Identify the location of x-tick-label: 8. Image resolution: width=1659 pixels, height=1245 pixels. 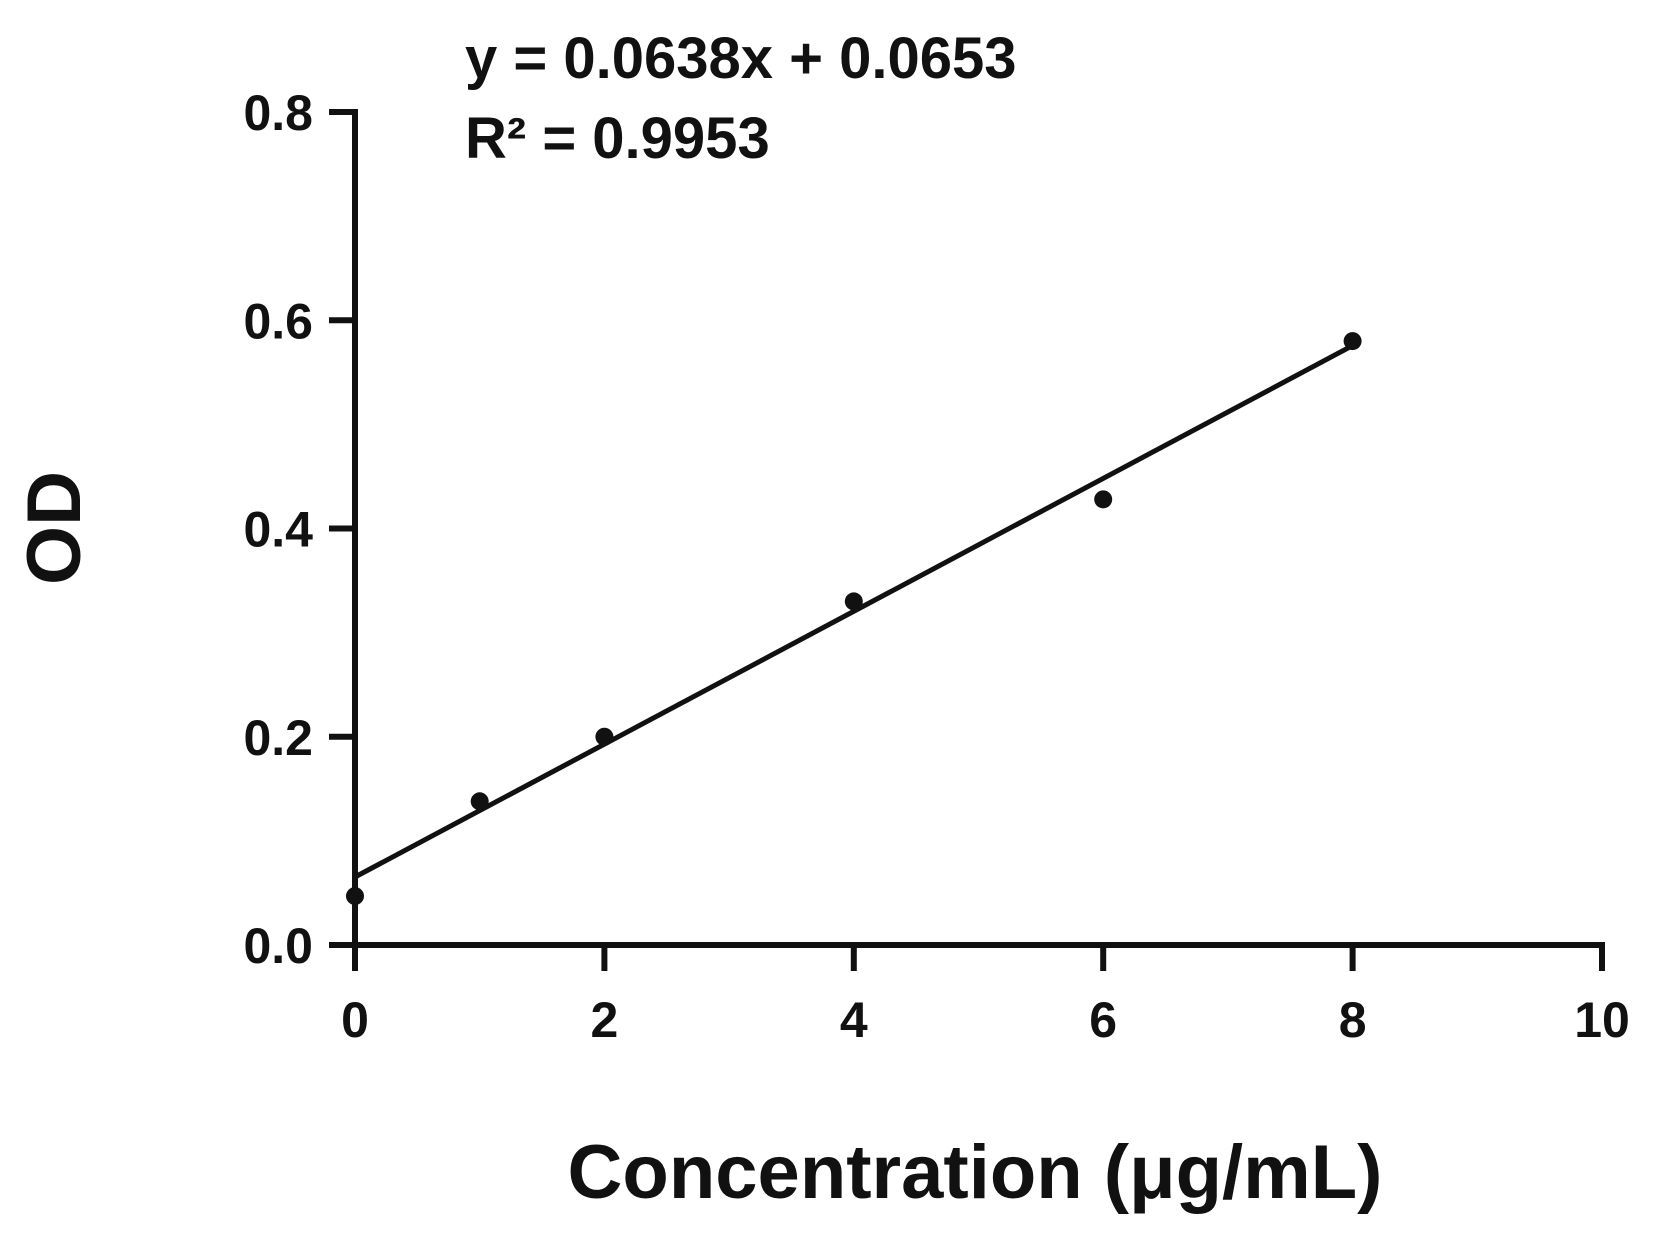
(1353, 1020).